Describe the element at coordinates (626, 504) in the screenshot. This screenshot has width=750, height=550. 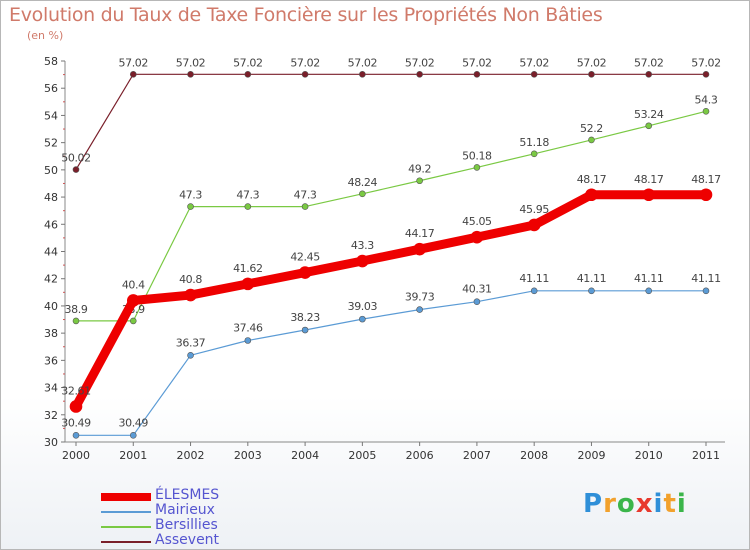
I see `logo-letter: o` at that location.